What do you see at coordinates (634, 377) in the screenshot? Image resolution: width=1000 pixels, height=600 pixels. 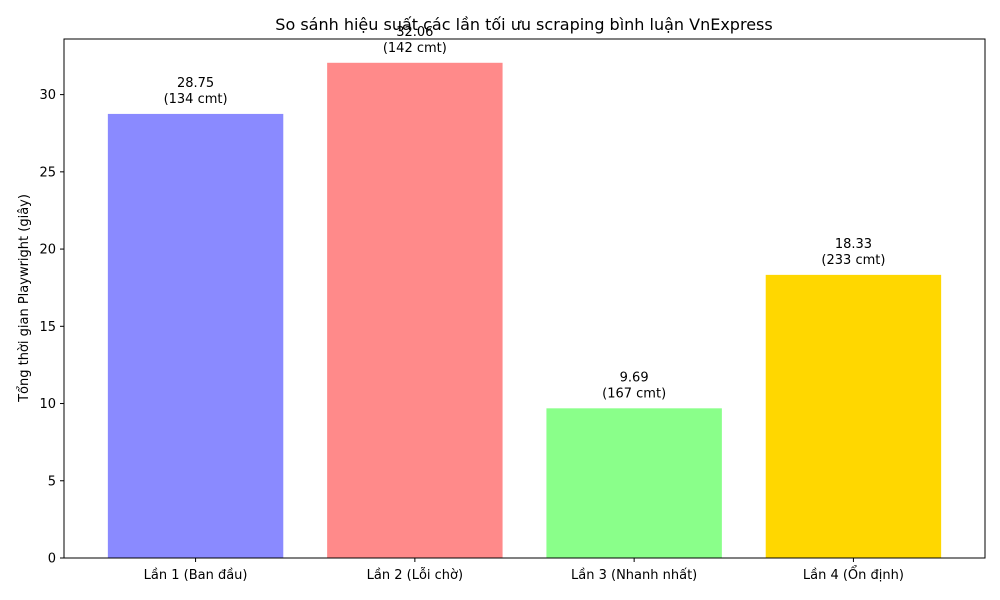 I see `bar-value-label: 9.69` at bounding box center [634, 377].